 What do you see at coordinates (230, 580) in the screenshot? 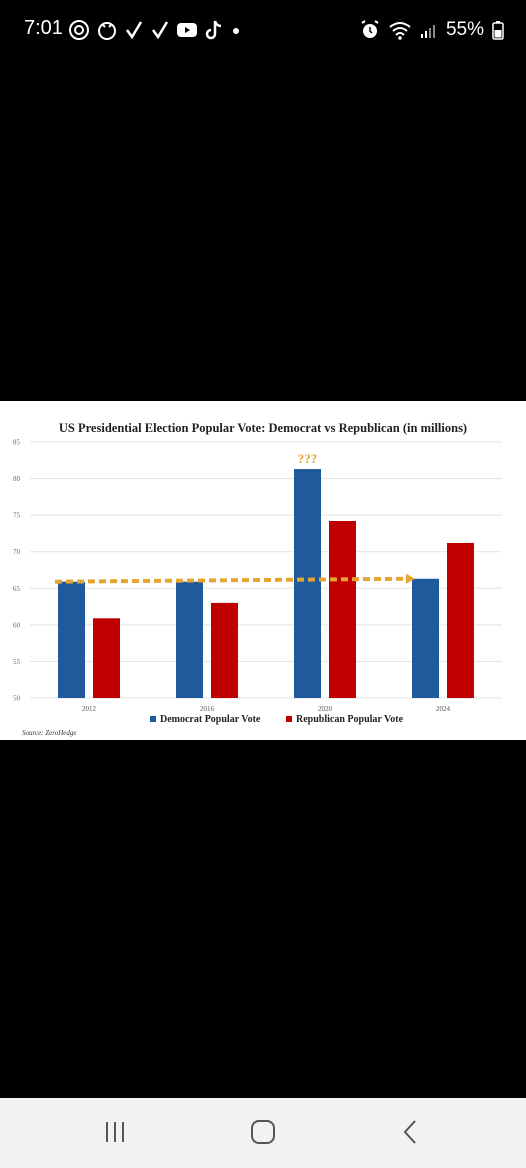
I see `trend-arrow` at bounding box center [230, 580].